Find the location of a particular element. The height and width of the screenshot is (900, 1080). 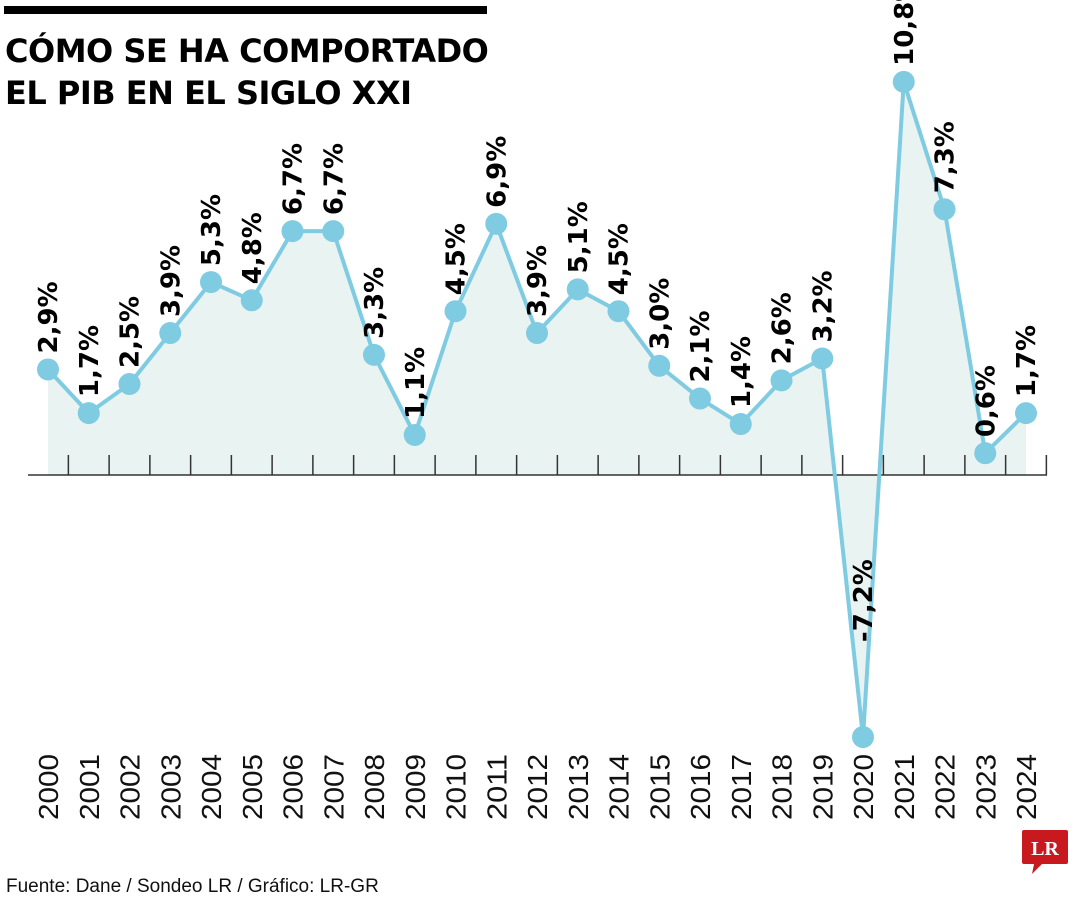

data-point-2001 is located at coordinates (88, 413).